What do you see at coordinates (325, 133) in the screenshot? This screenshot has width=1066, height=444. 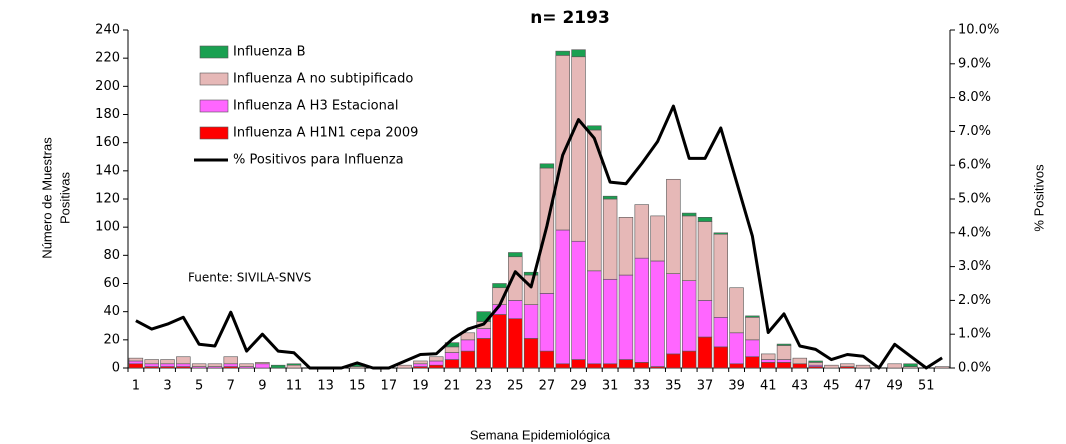 I see `legend-label: Influenza A H1N1 cepa 2009` at bounding box center [325, 133].